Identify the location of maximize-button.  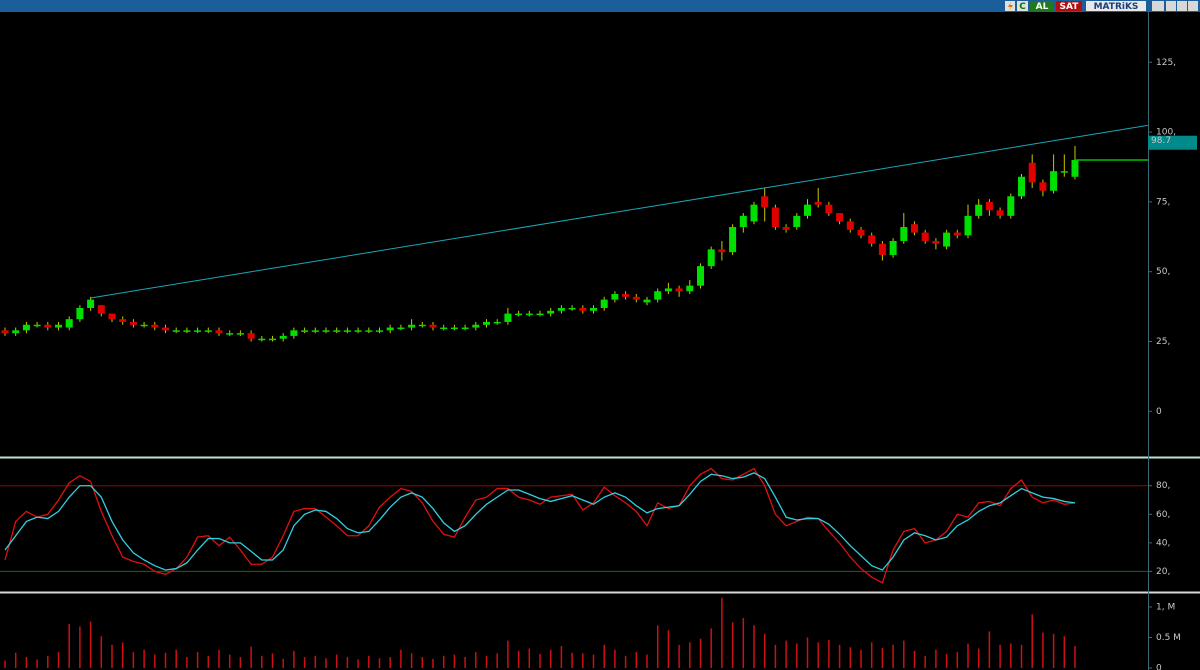
(1182, 6).